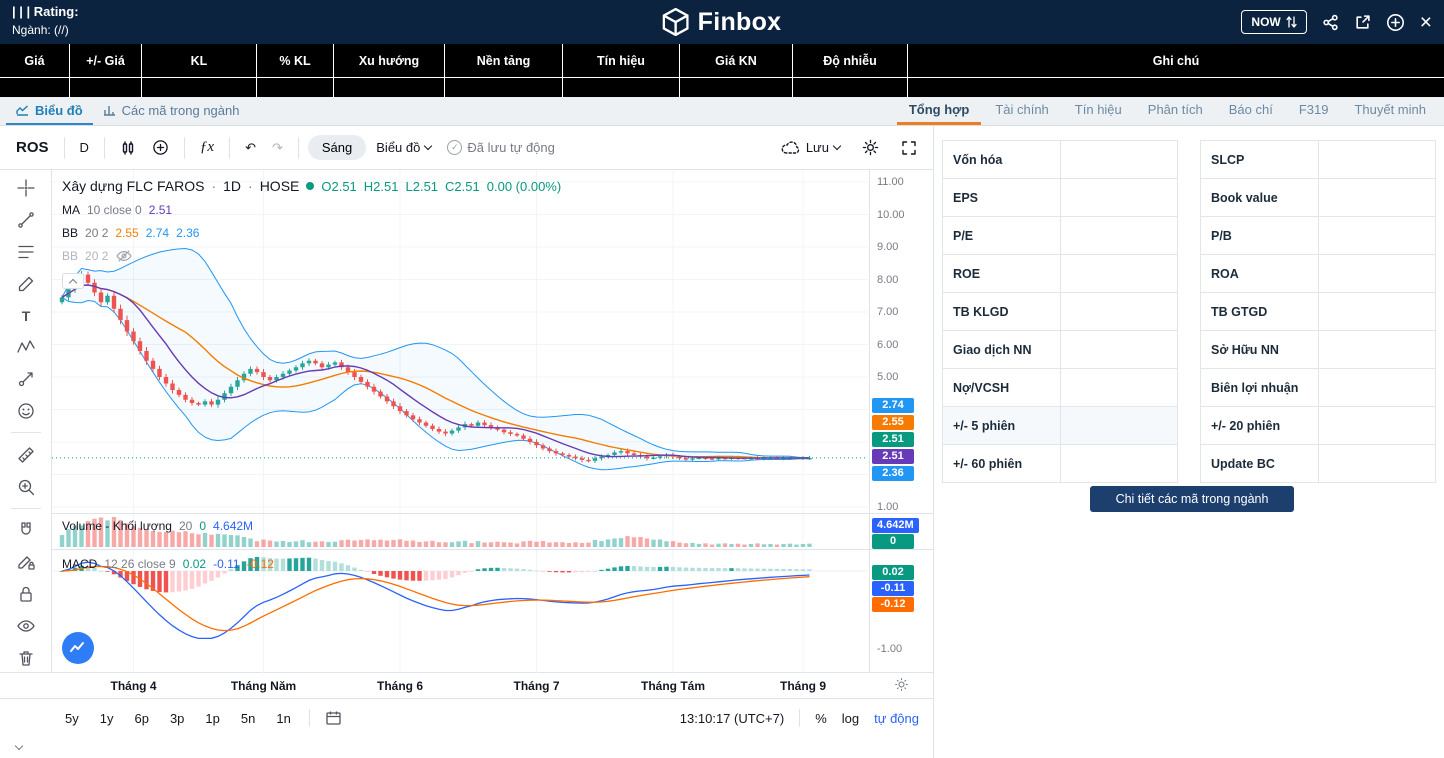 The image size is (1444, 758). What do you see at coordinates (1274, 22) in the screenshot?
I see `now-button: NOW` at bounding box center [1274, 22].